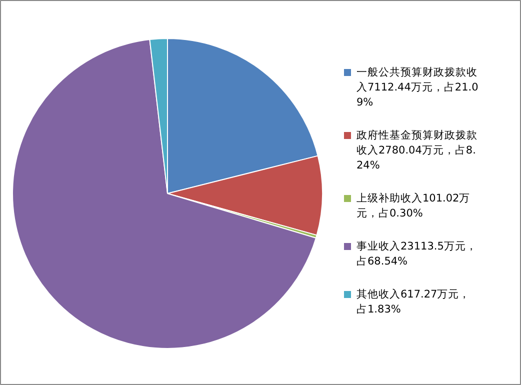 Image resolution: width=521 pixels, height=385 pixels. Describe the element at coordinates (417, 150) in the screenshot. I see `legend-label: 政府性基金预算财政拨款收入2780.04万元，占8.24%` at that location.